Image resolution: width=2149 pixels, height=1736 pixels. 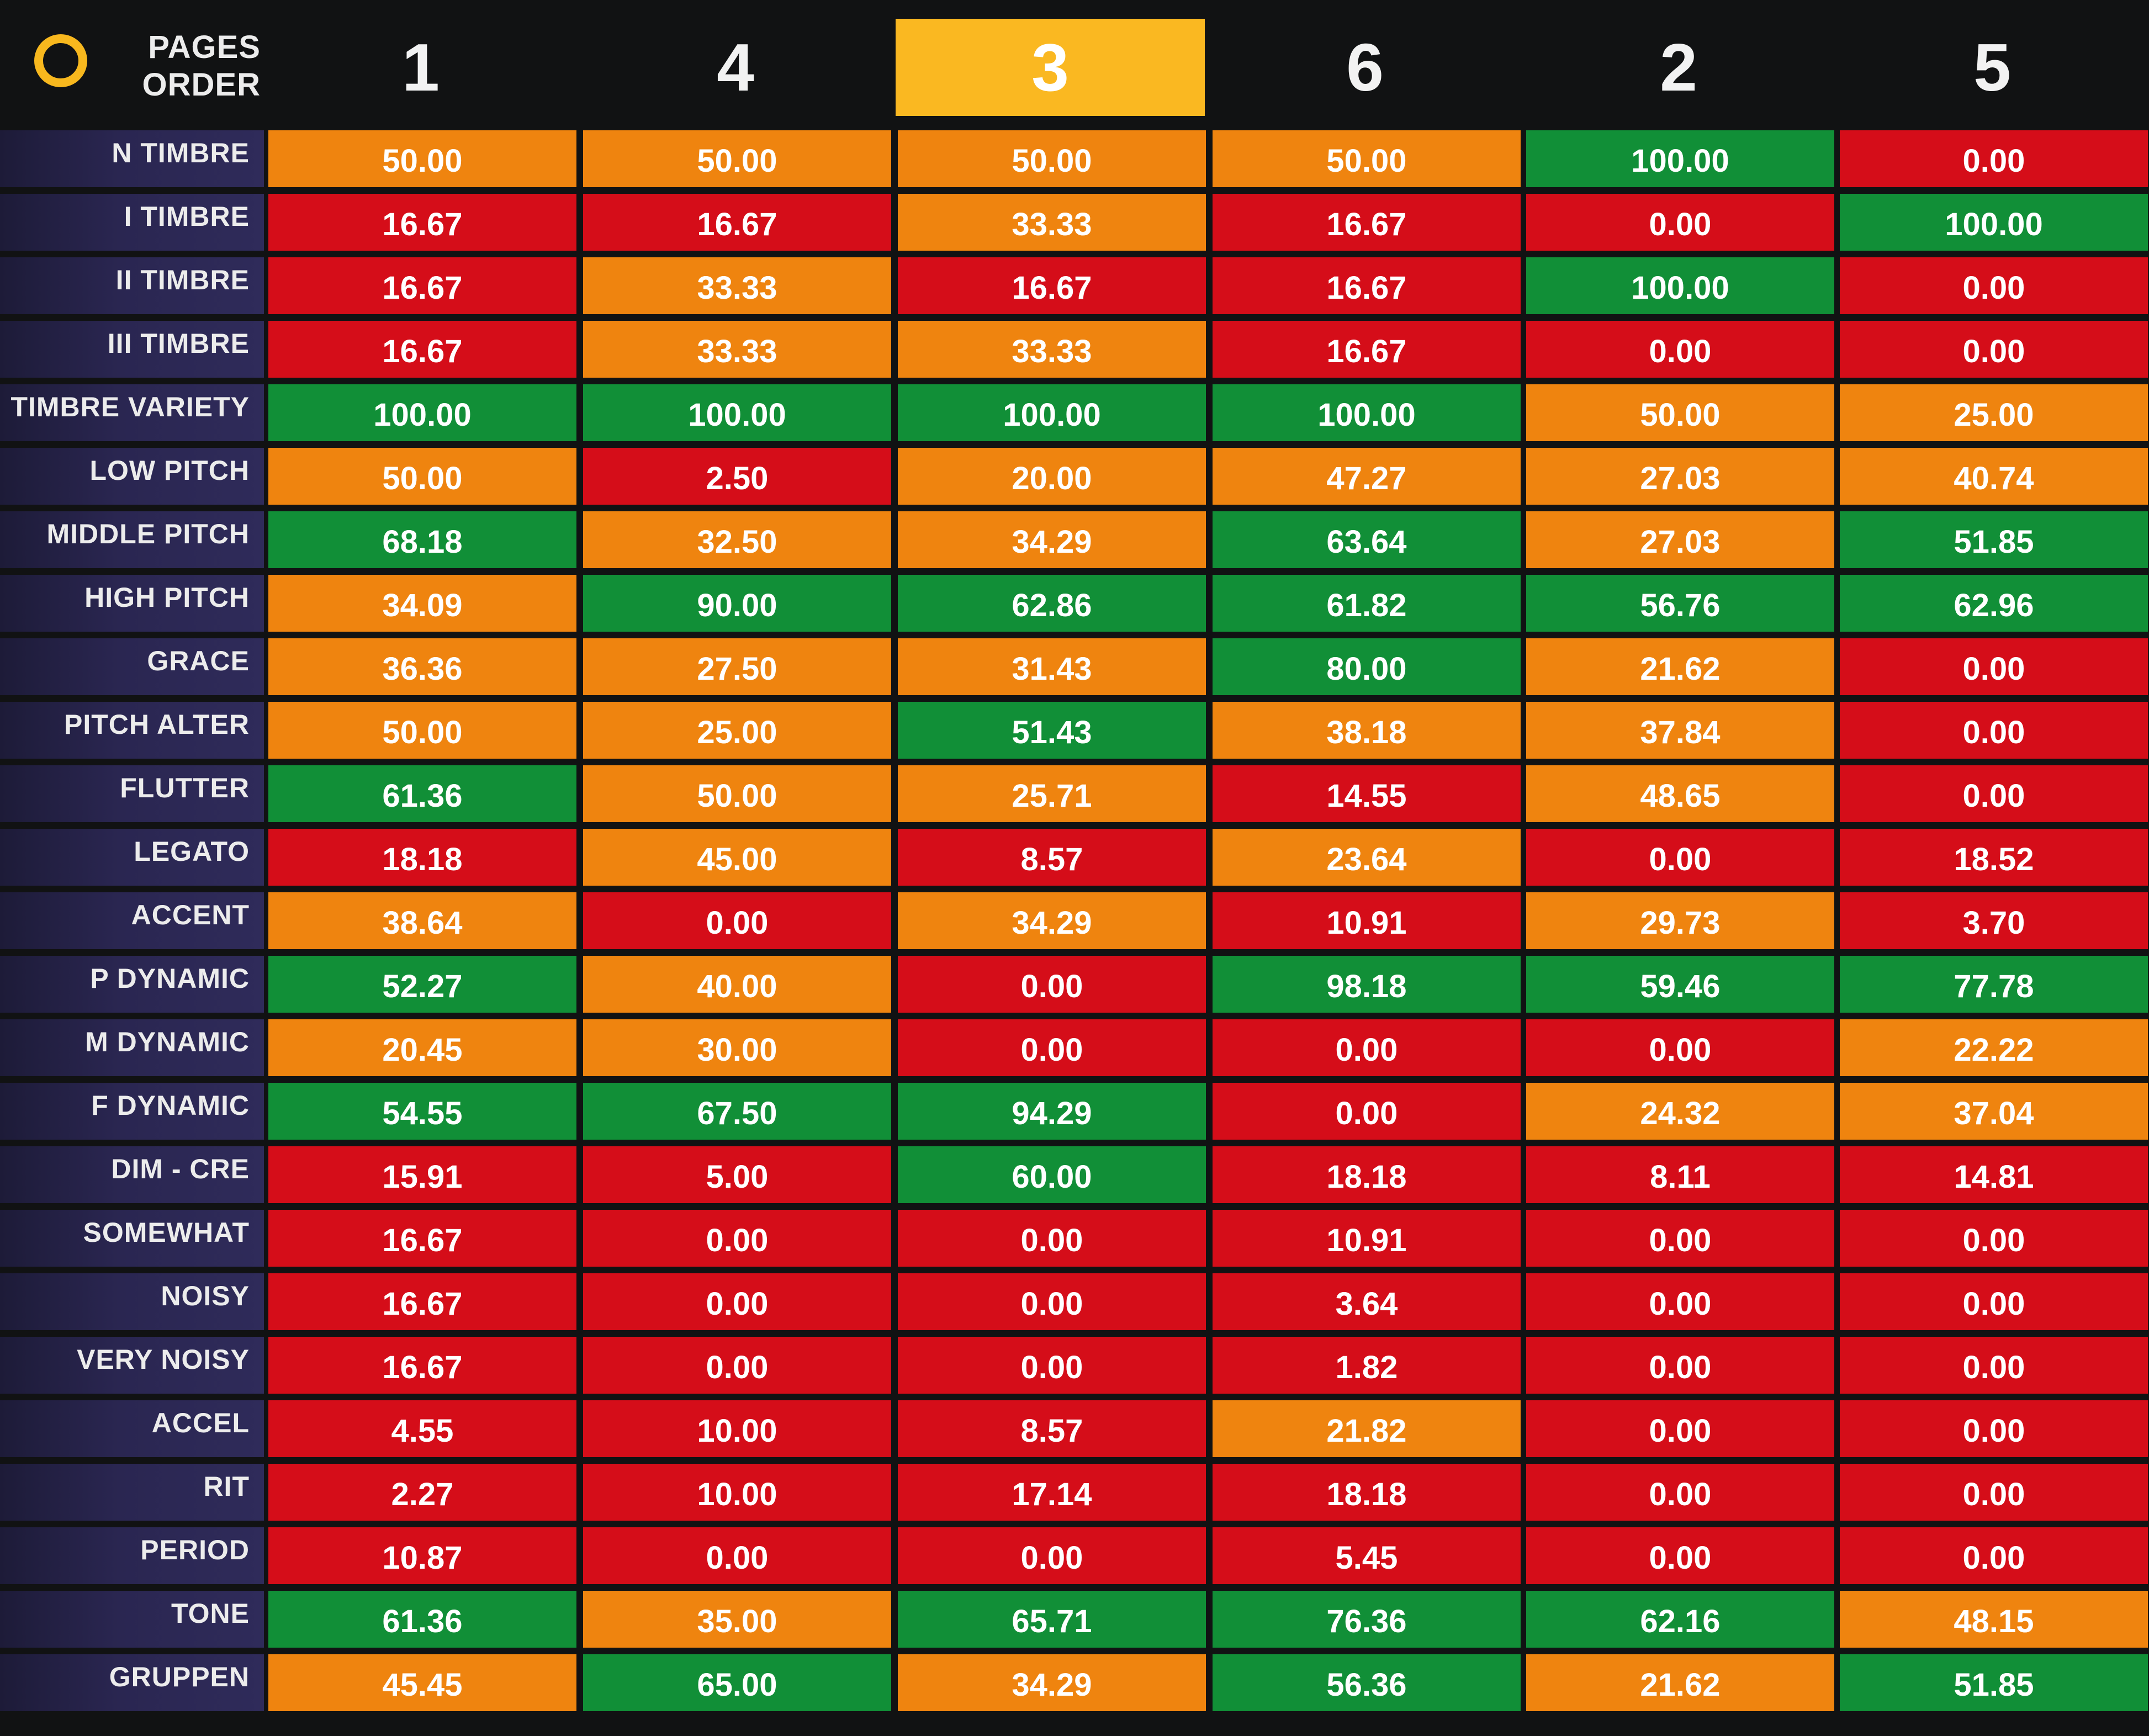 What do you see at coordinates (1367, 794) in the screenshot?
I see `value-cell: 14.55` at bounding box center [1367, 794].